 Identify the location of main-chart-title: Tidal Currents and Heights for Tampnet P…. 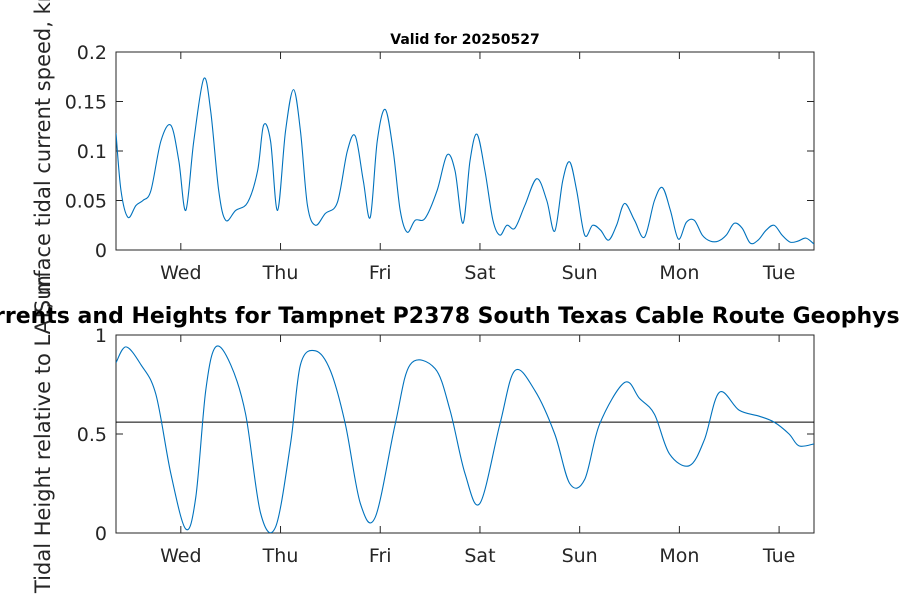
(450, 316).